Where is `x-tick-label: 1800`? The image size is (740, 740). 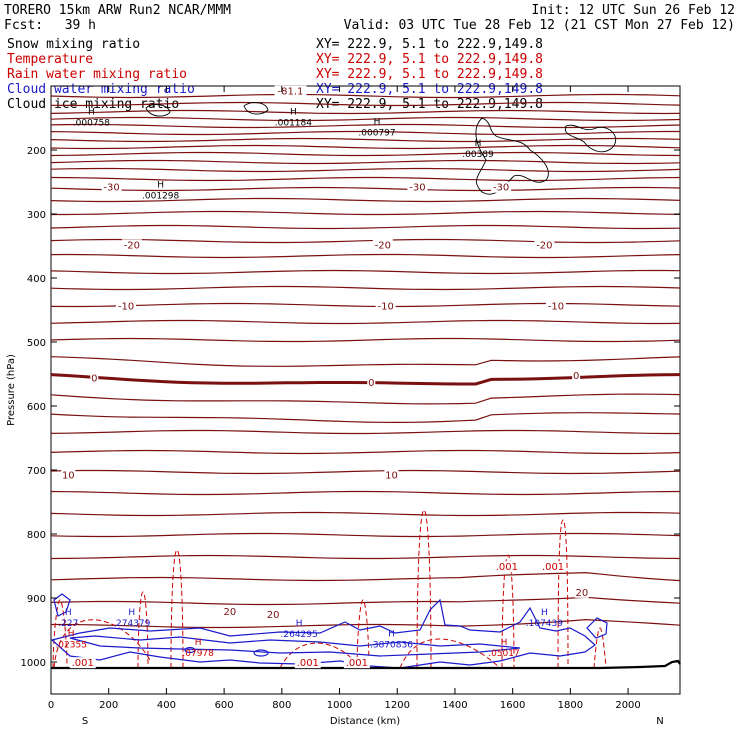 x-tick-label: 1800 is located at coordinates (570, 705).